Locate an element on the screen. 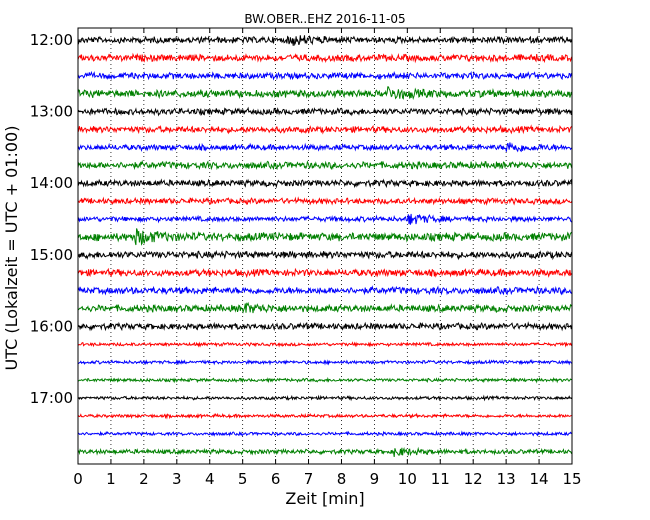 The width and height of the screenshot is (650, 520). y-tick-label: 15:00 is located at coordinates (51, 255).